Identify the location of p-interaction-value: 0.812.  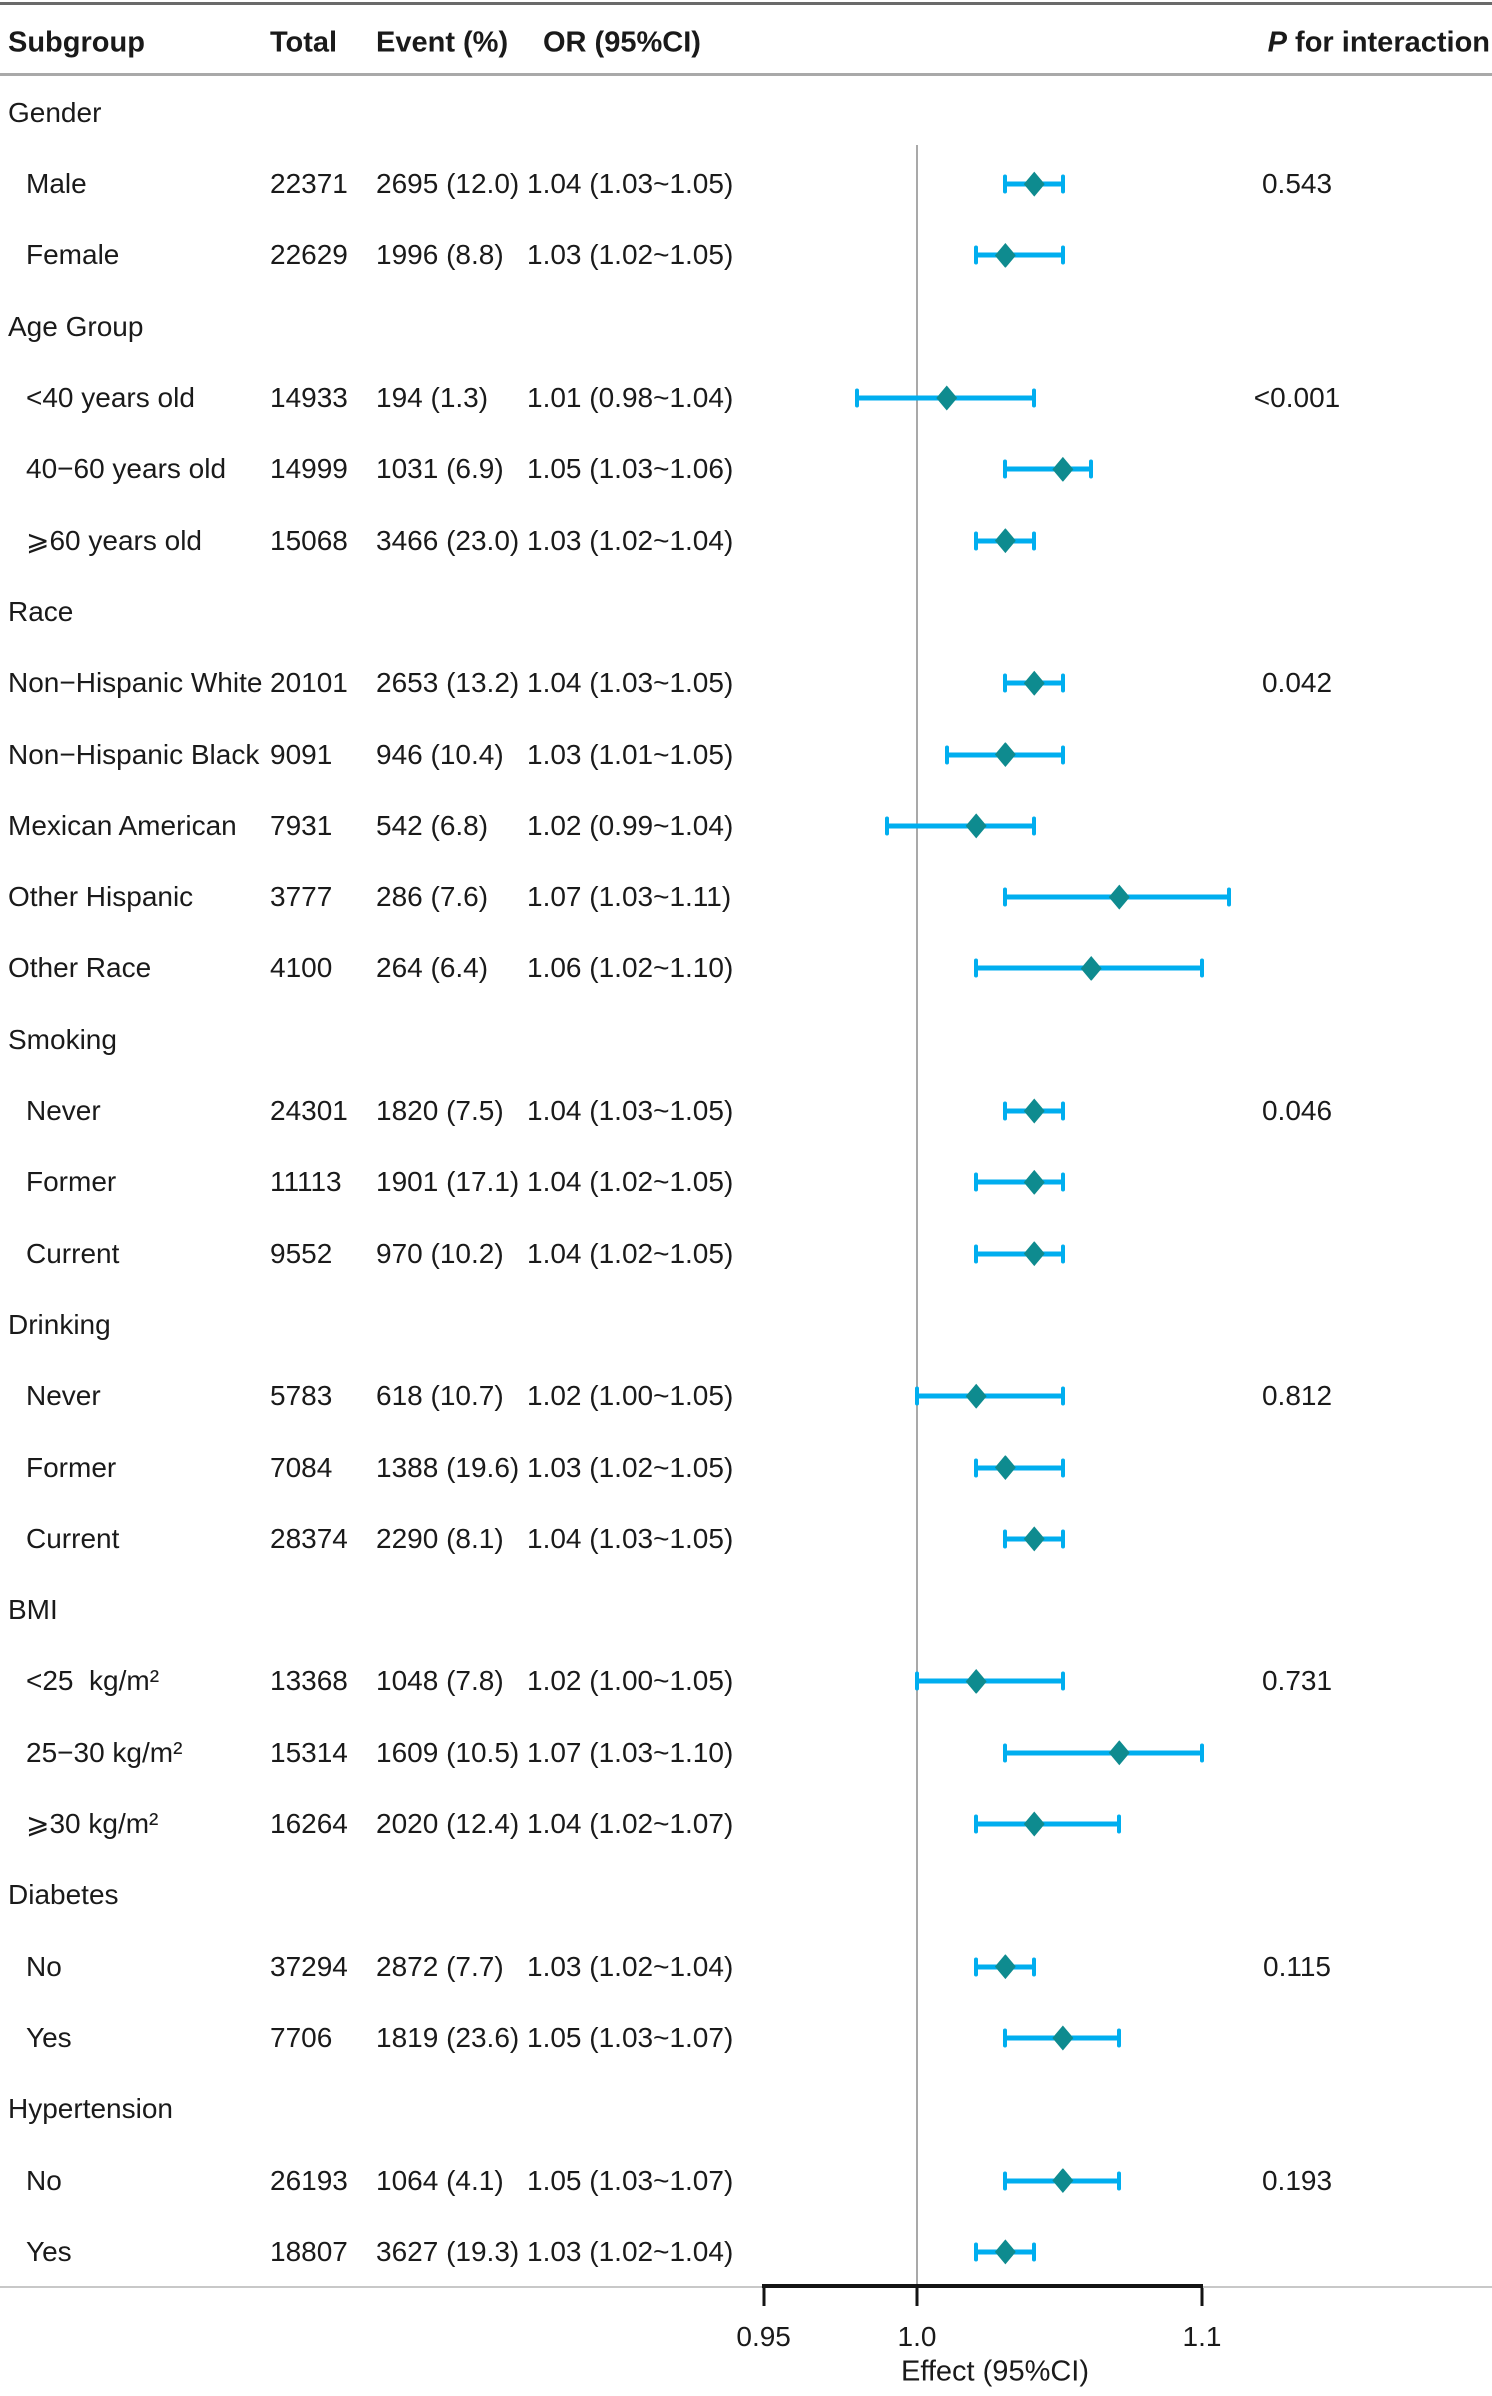
(1297, 1396).